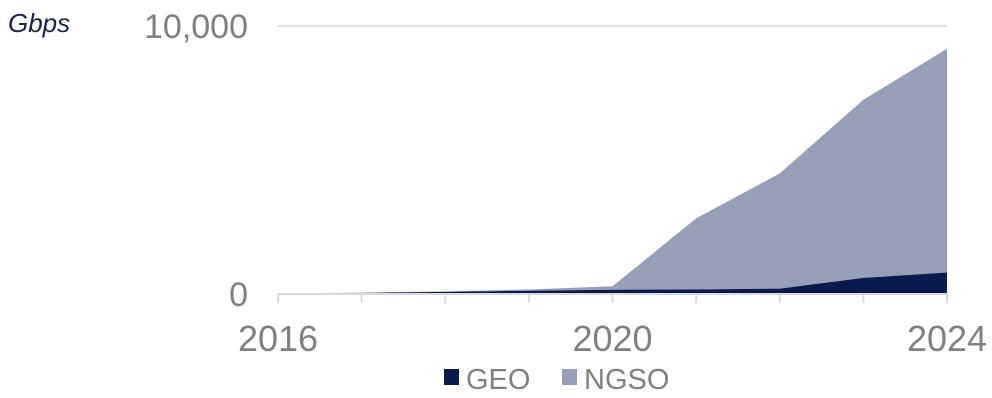 The width and height of the screenshot is (992, 398). I want to click on y-tick-0: 0, so click(238, 295).